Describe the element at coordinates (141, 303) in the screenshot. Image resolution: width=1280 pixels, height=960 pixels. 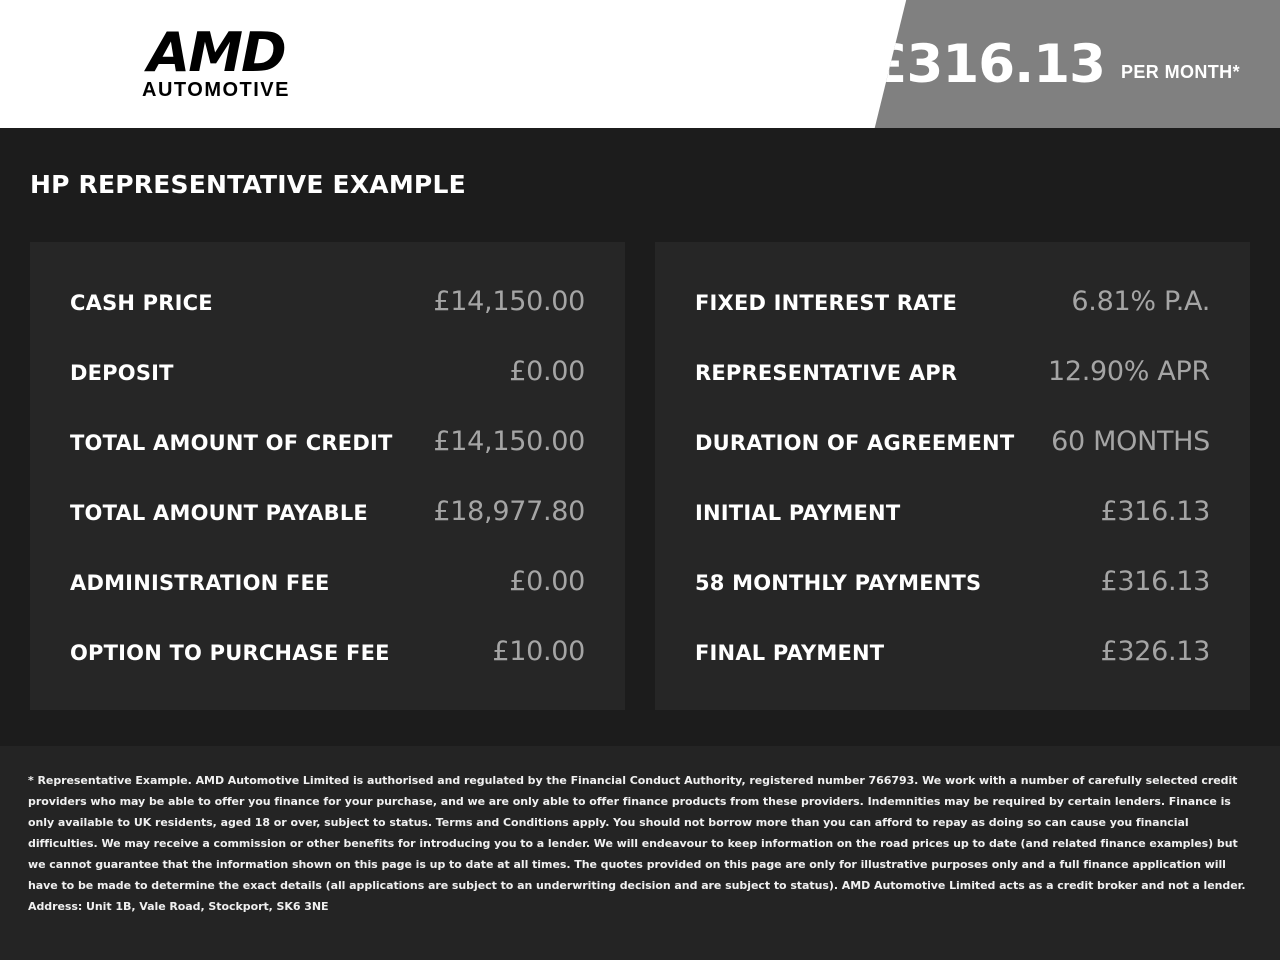
I see `row-label: CASH PRICE` at that location.